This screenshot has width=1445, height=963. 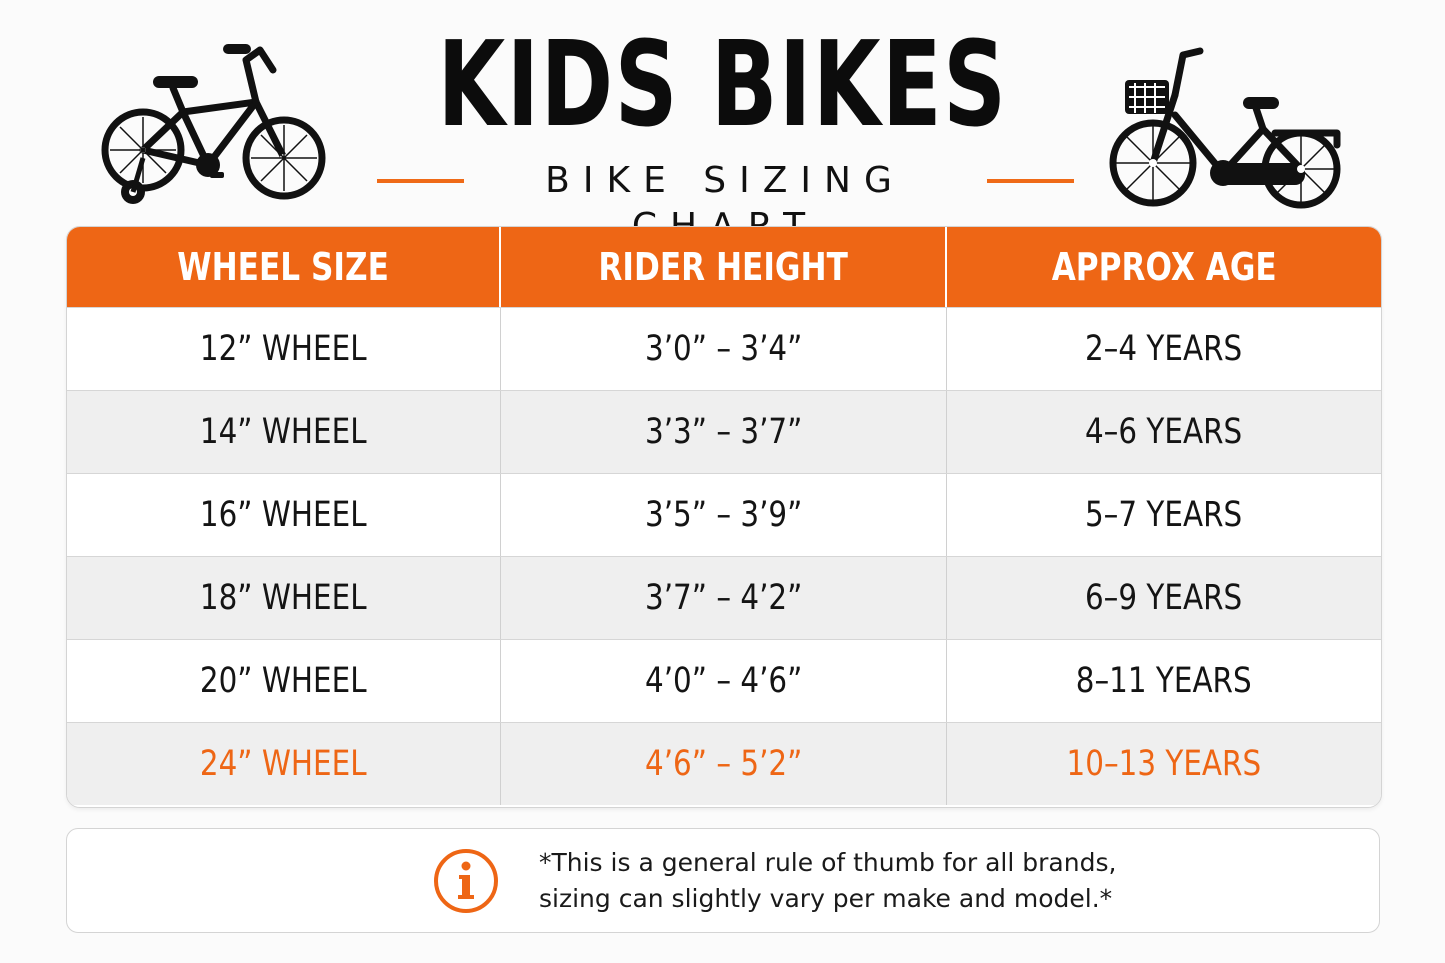 I want to click on table-row: 12” WHEEL 3’0” – 3’4” 2–4 YEARS, so click(x=724, y=348).